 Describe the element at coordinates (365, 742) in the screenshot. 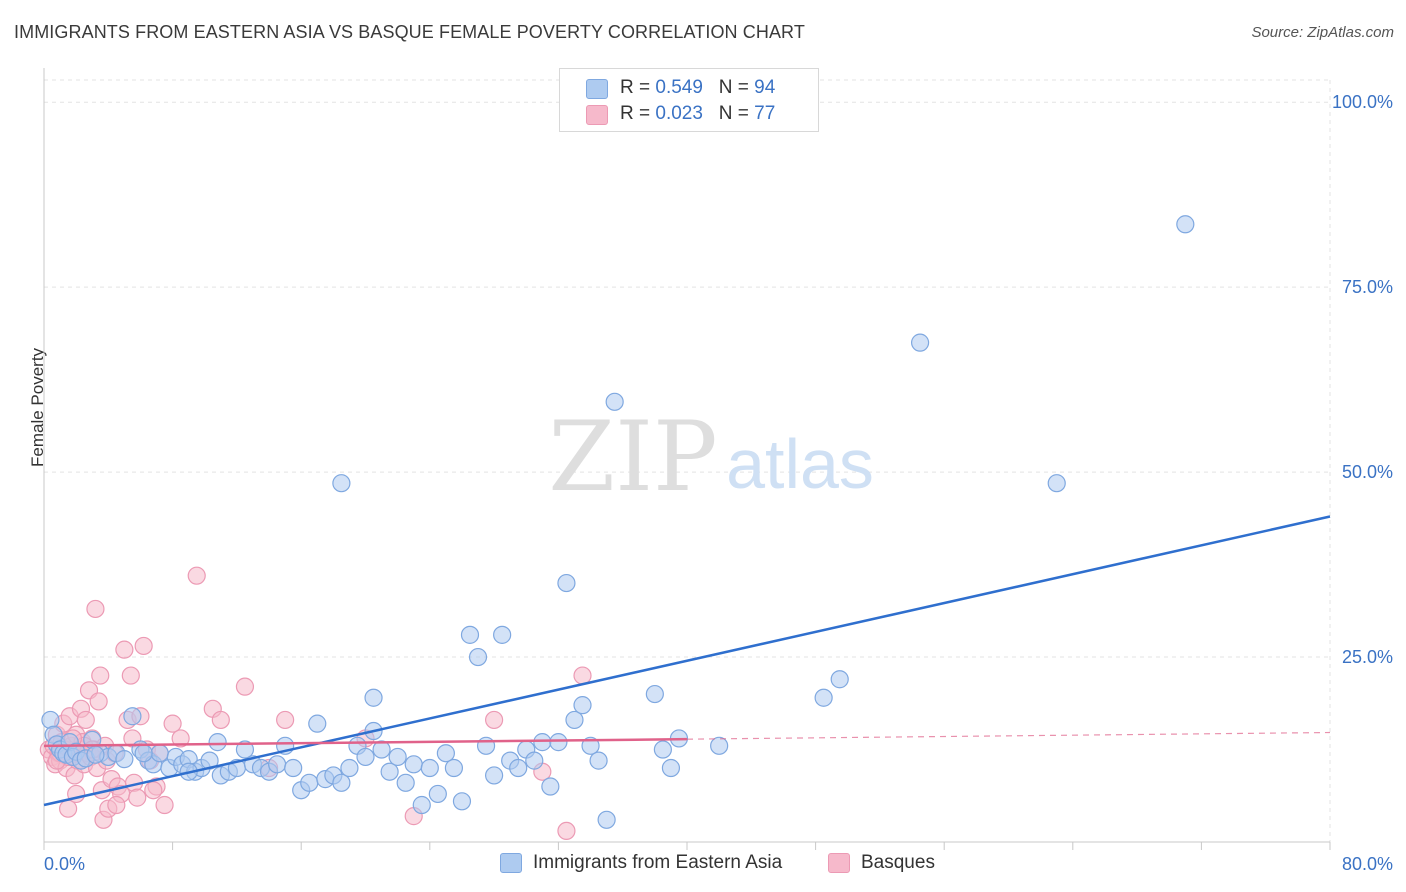

I see `basques-trendline` at that location.